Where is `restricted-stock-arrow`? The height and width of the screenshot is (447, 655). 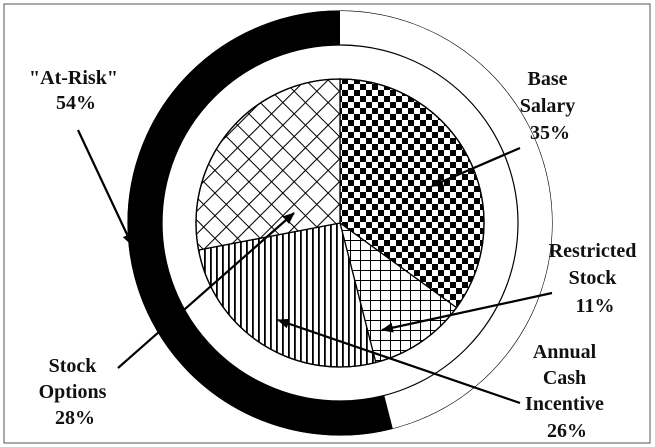 restricted-stock-arrow is located at coordinates (467, 312).